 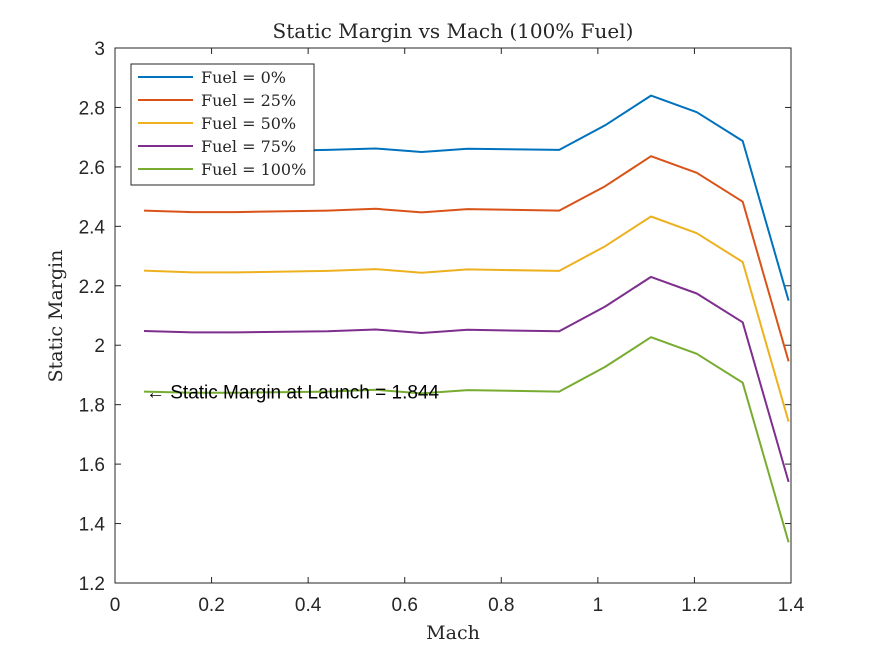 What do you see at coordinates (453, 31) in the screenshot?
I see `chart-title: Static Margin vs Mach (100% Fuel)` at bounding box center [453, 31].